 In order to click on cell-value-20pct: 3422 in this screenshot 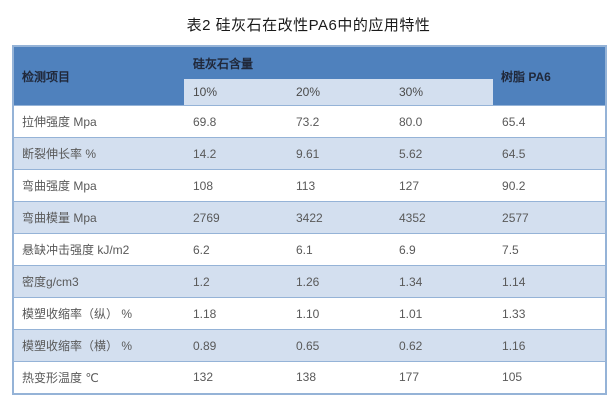, I will do `click(338, 217)`.